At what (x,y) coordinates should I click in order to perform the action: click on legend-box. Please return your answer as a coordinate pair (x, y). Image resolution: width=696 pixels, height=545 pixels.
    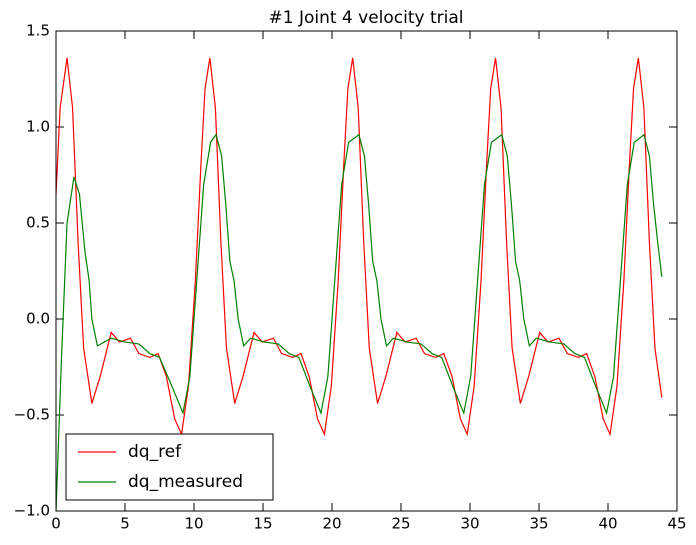
    Looking at the image, I should click on (169, 467).